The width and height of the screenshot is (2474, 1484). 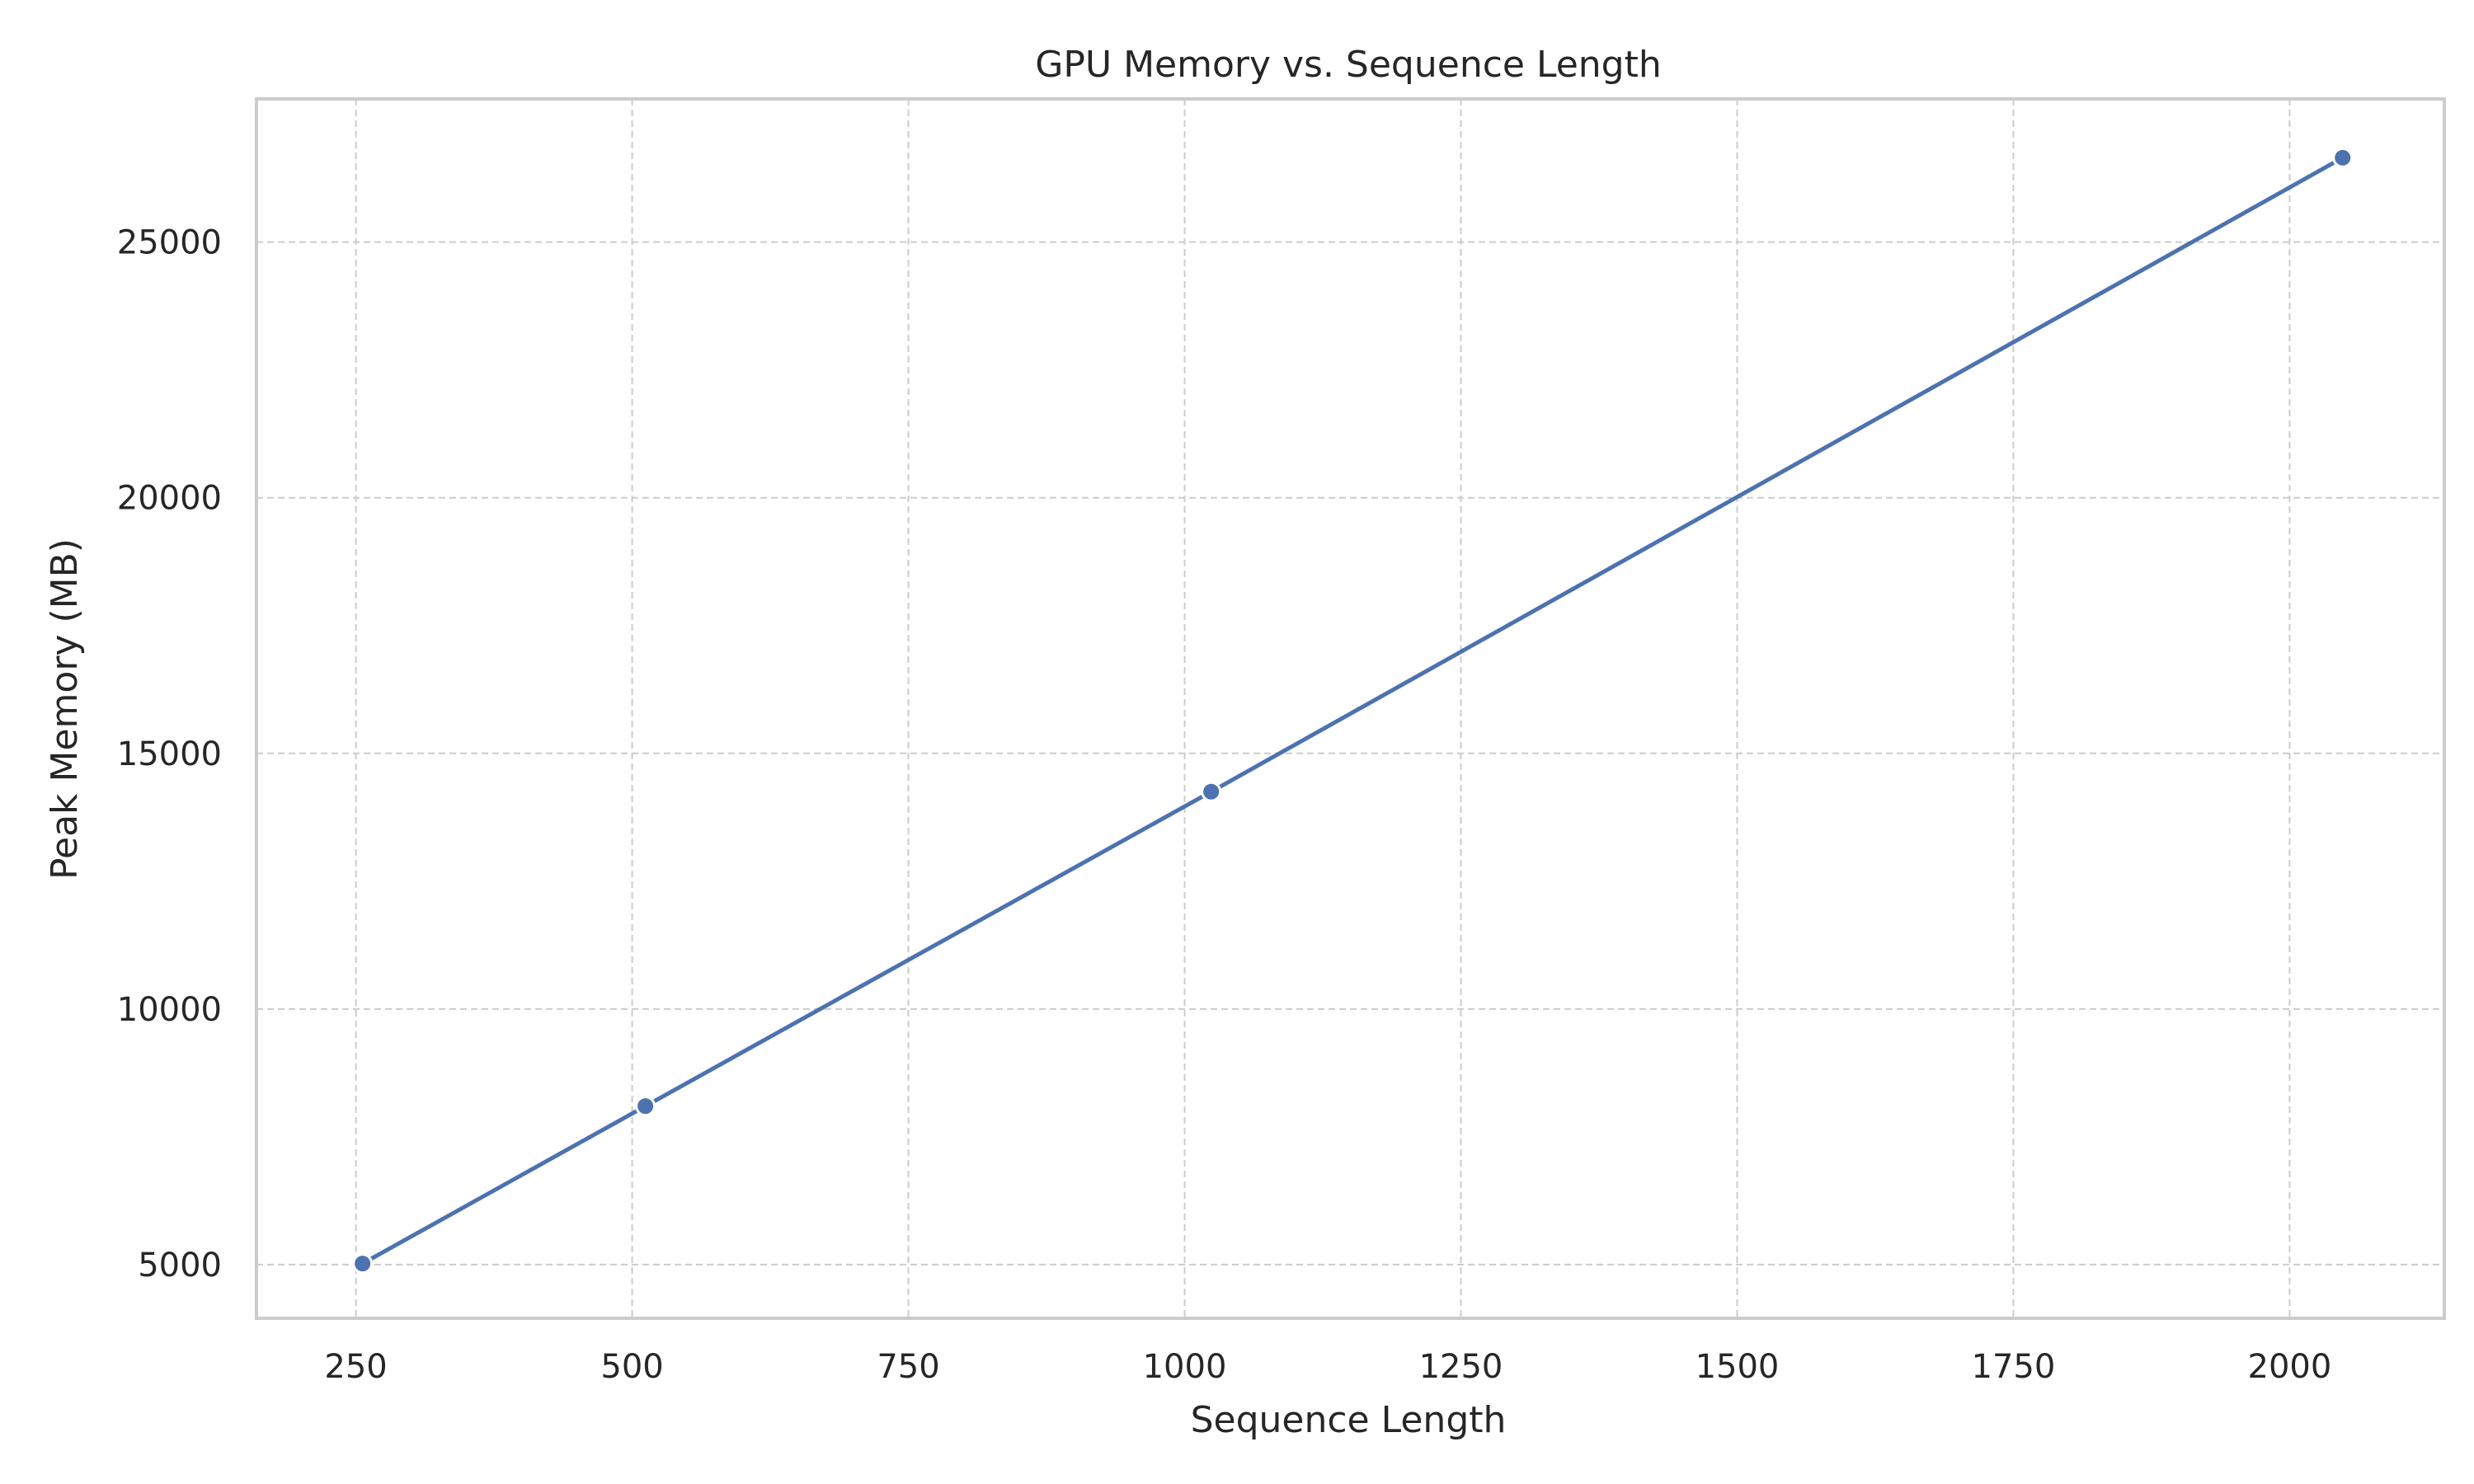 I want to click on chart-title: GPU Memory vs. Sequence Length, so click(x=1348, y=65).